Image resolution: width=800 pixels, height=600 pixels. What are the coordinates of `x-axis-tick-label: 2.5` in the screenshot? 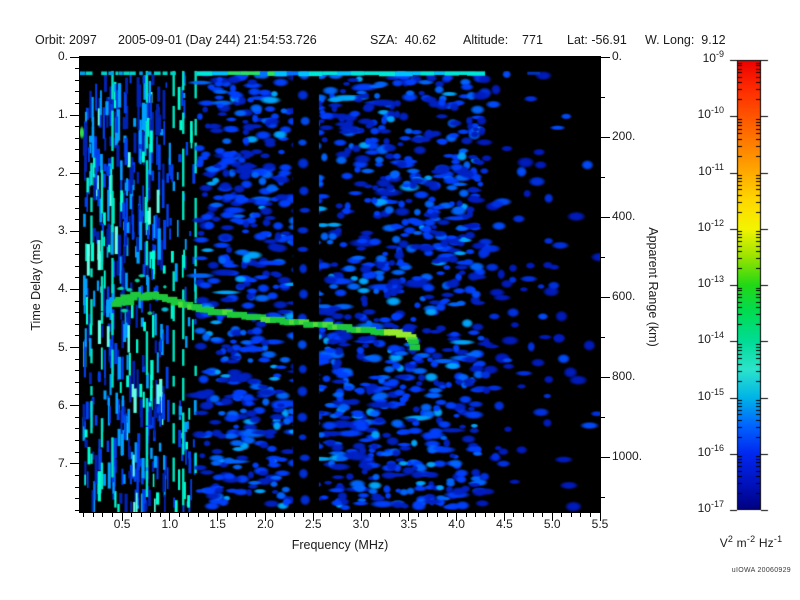 It's located at (313, 524).